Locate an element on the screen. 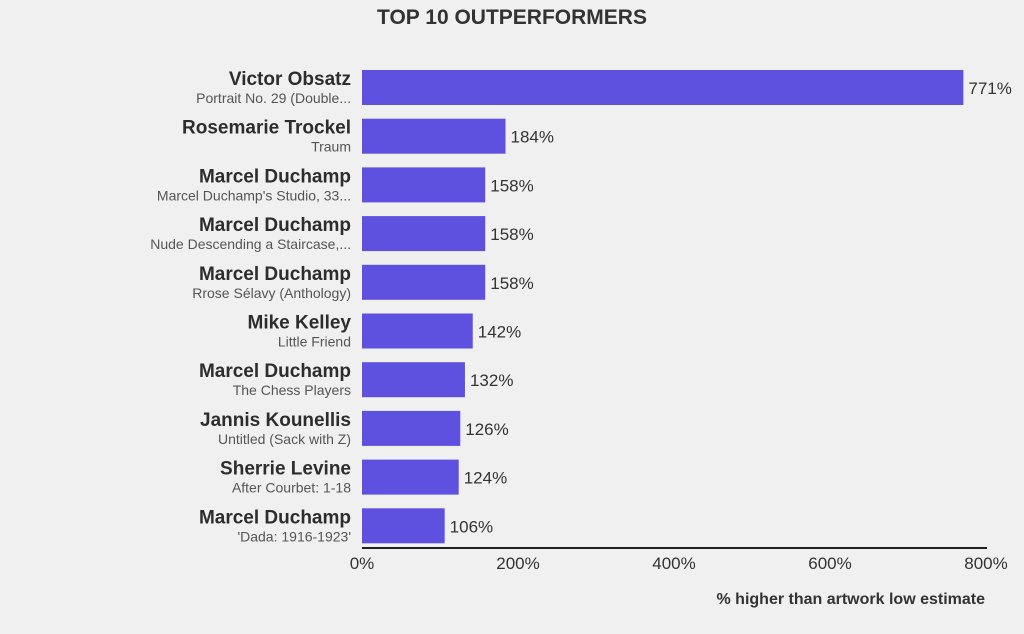 This screenshot has height=634, width=1024. x-tick-label: 0% is located at coordinates (362, 563).